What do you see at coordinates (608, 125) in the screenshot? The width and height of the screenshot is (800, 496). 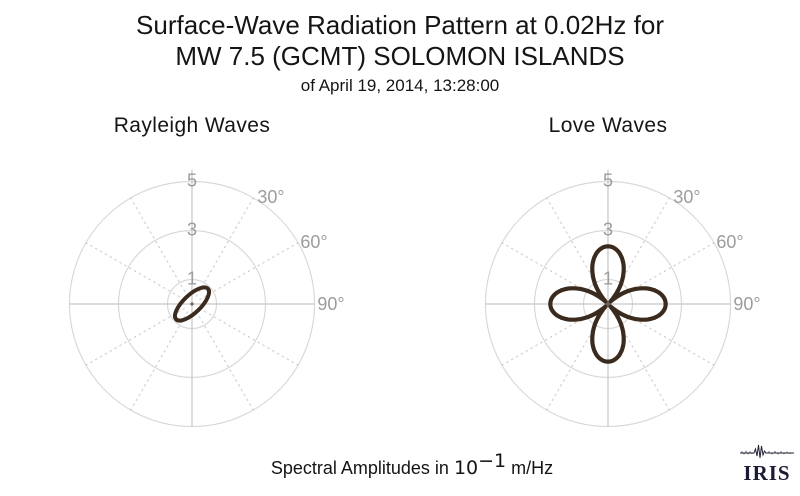 I see `love-plot-title: Love Waves` at bounding box center [608, 125].